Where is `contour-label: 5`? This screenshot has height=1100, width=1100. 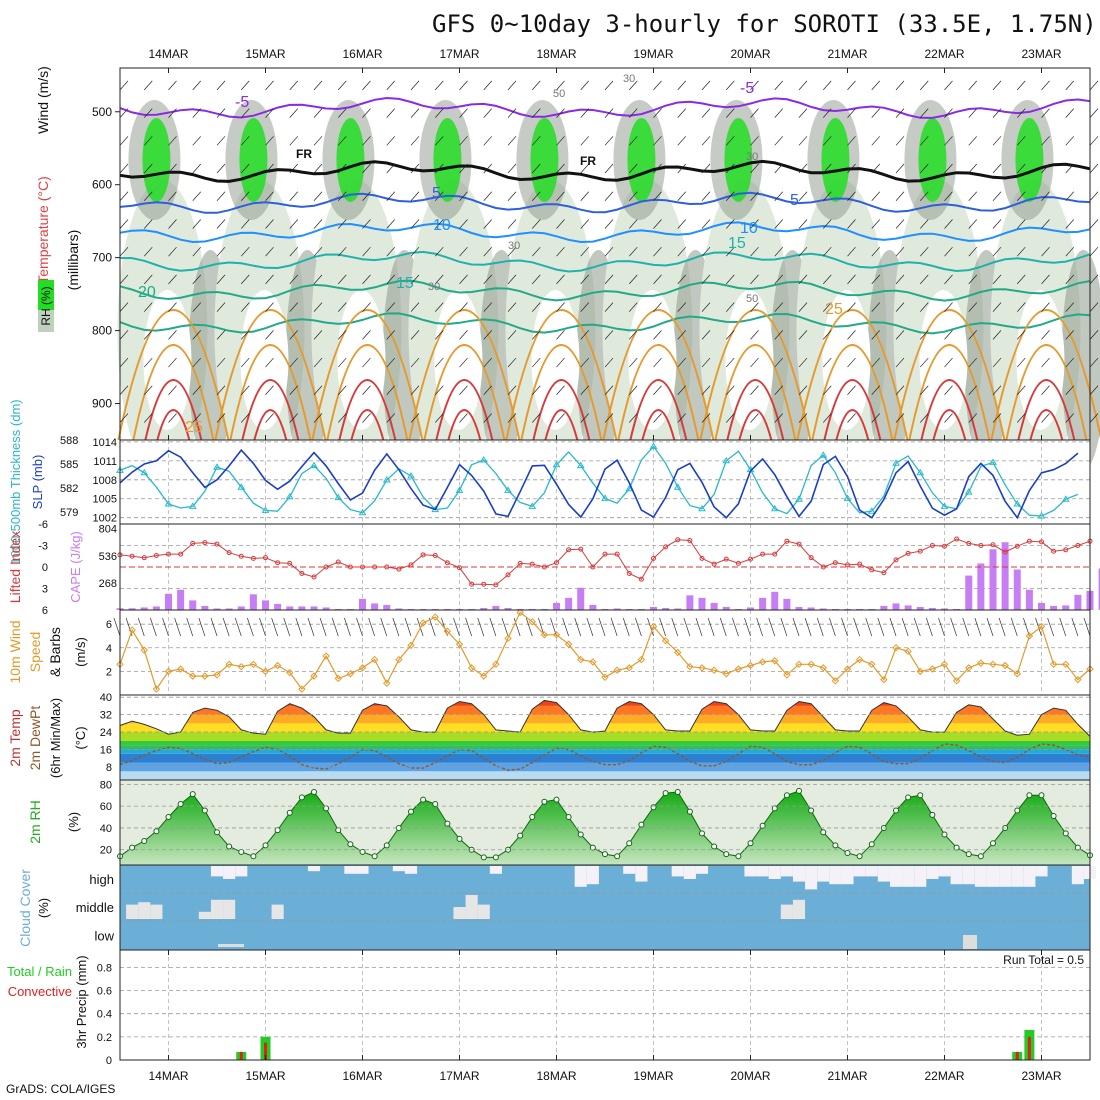
contour-label: 5 is located at coordinates (436, 193).